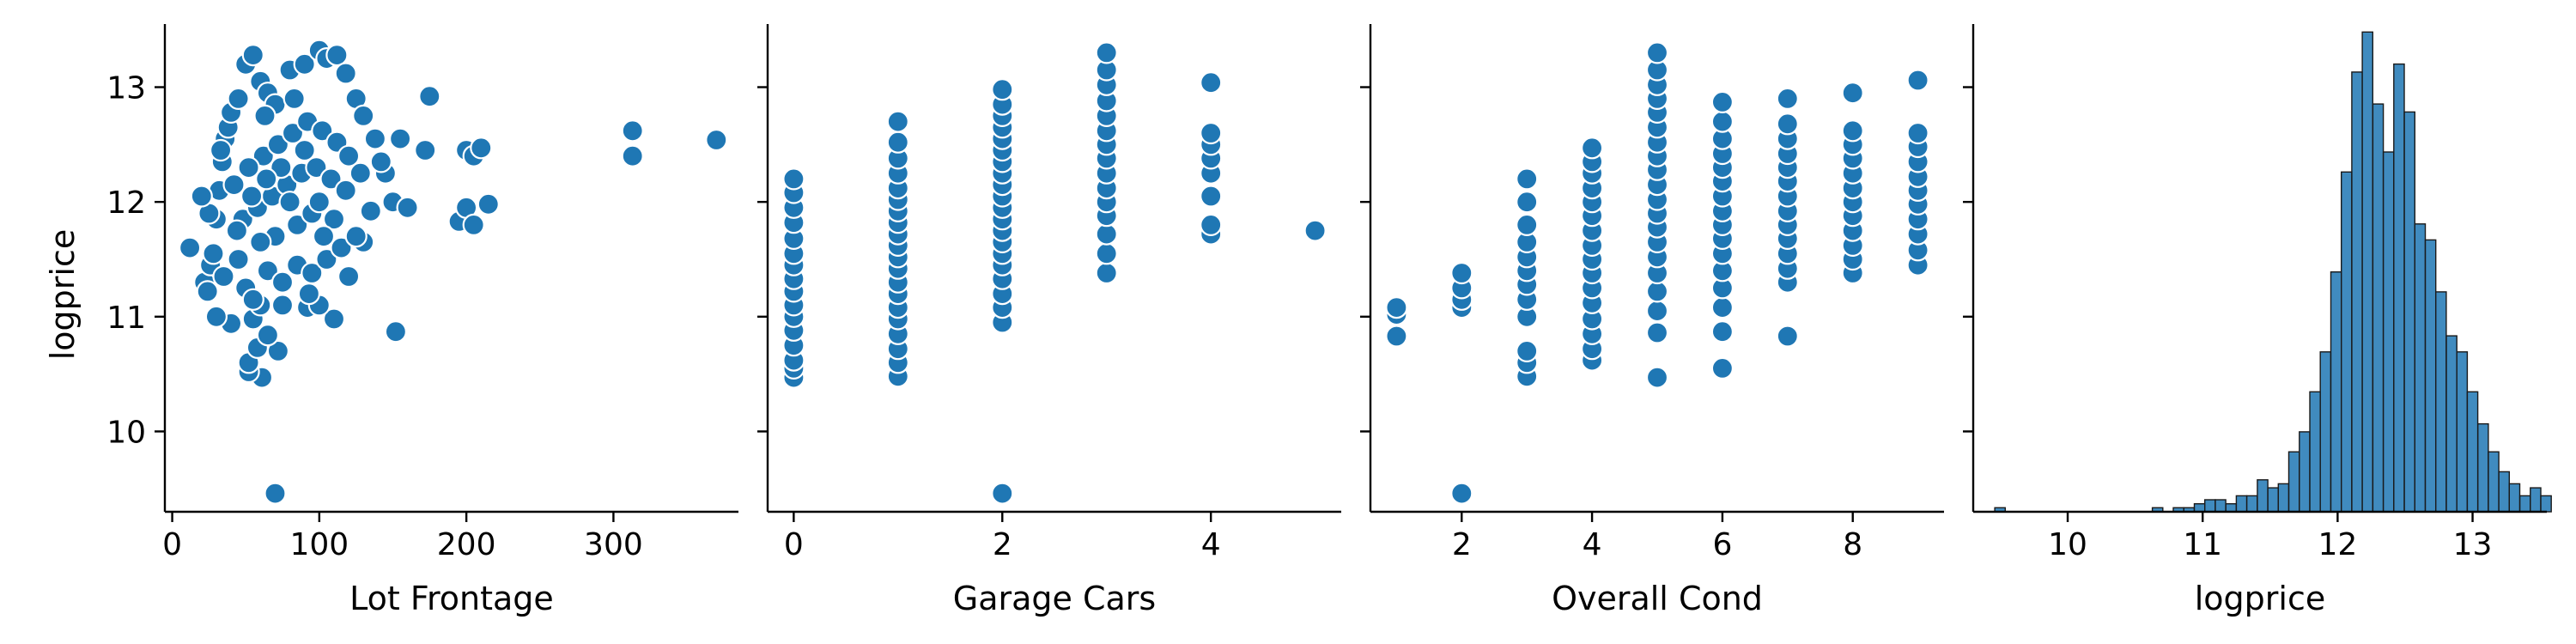 The width and height of the screenshot is (2576, 644). I want to click on x-axis-label-logprice: logprice, so click(2260, 598).